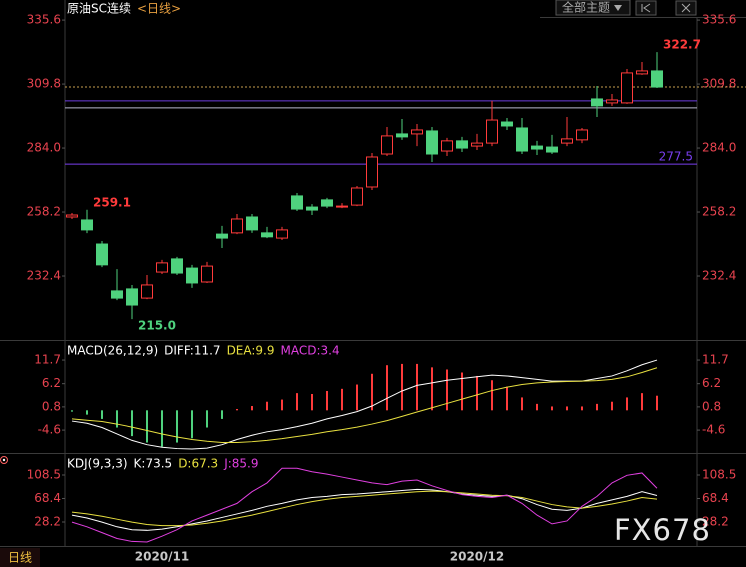 Image resolution: width=746 pixels, height=567 pixels. I want to click on period-tab, so click(20, 557).